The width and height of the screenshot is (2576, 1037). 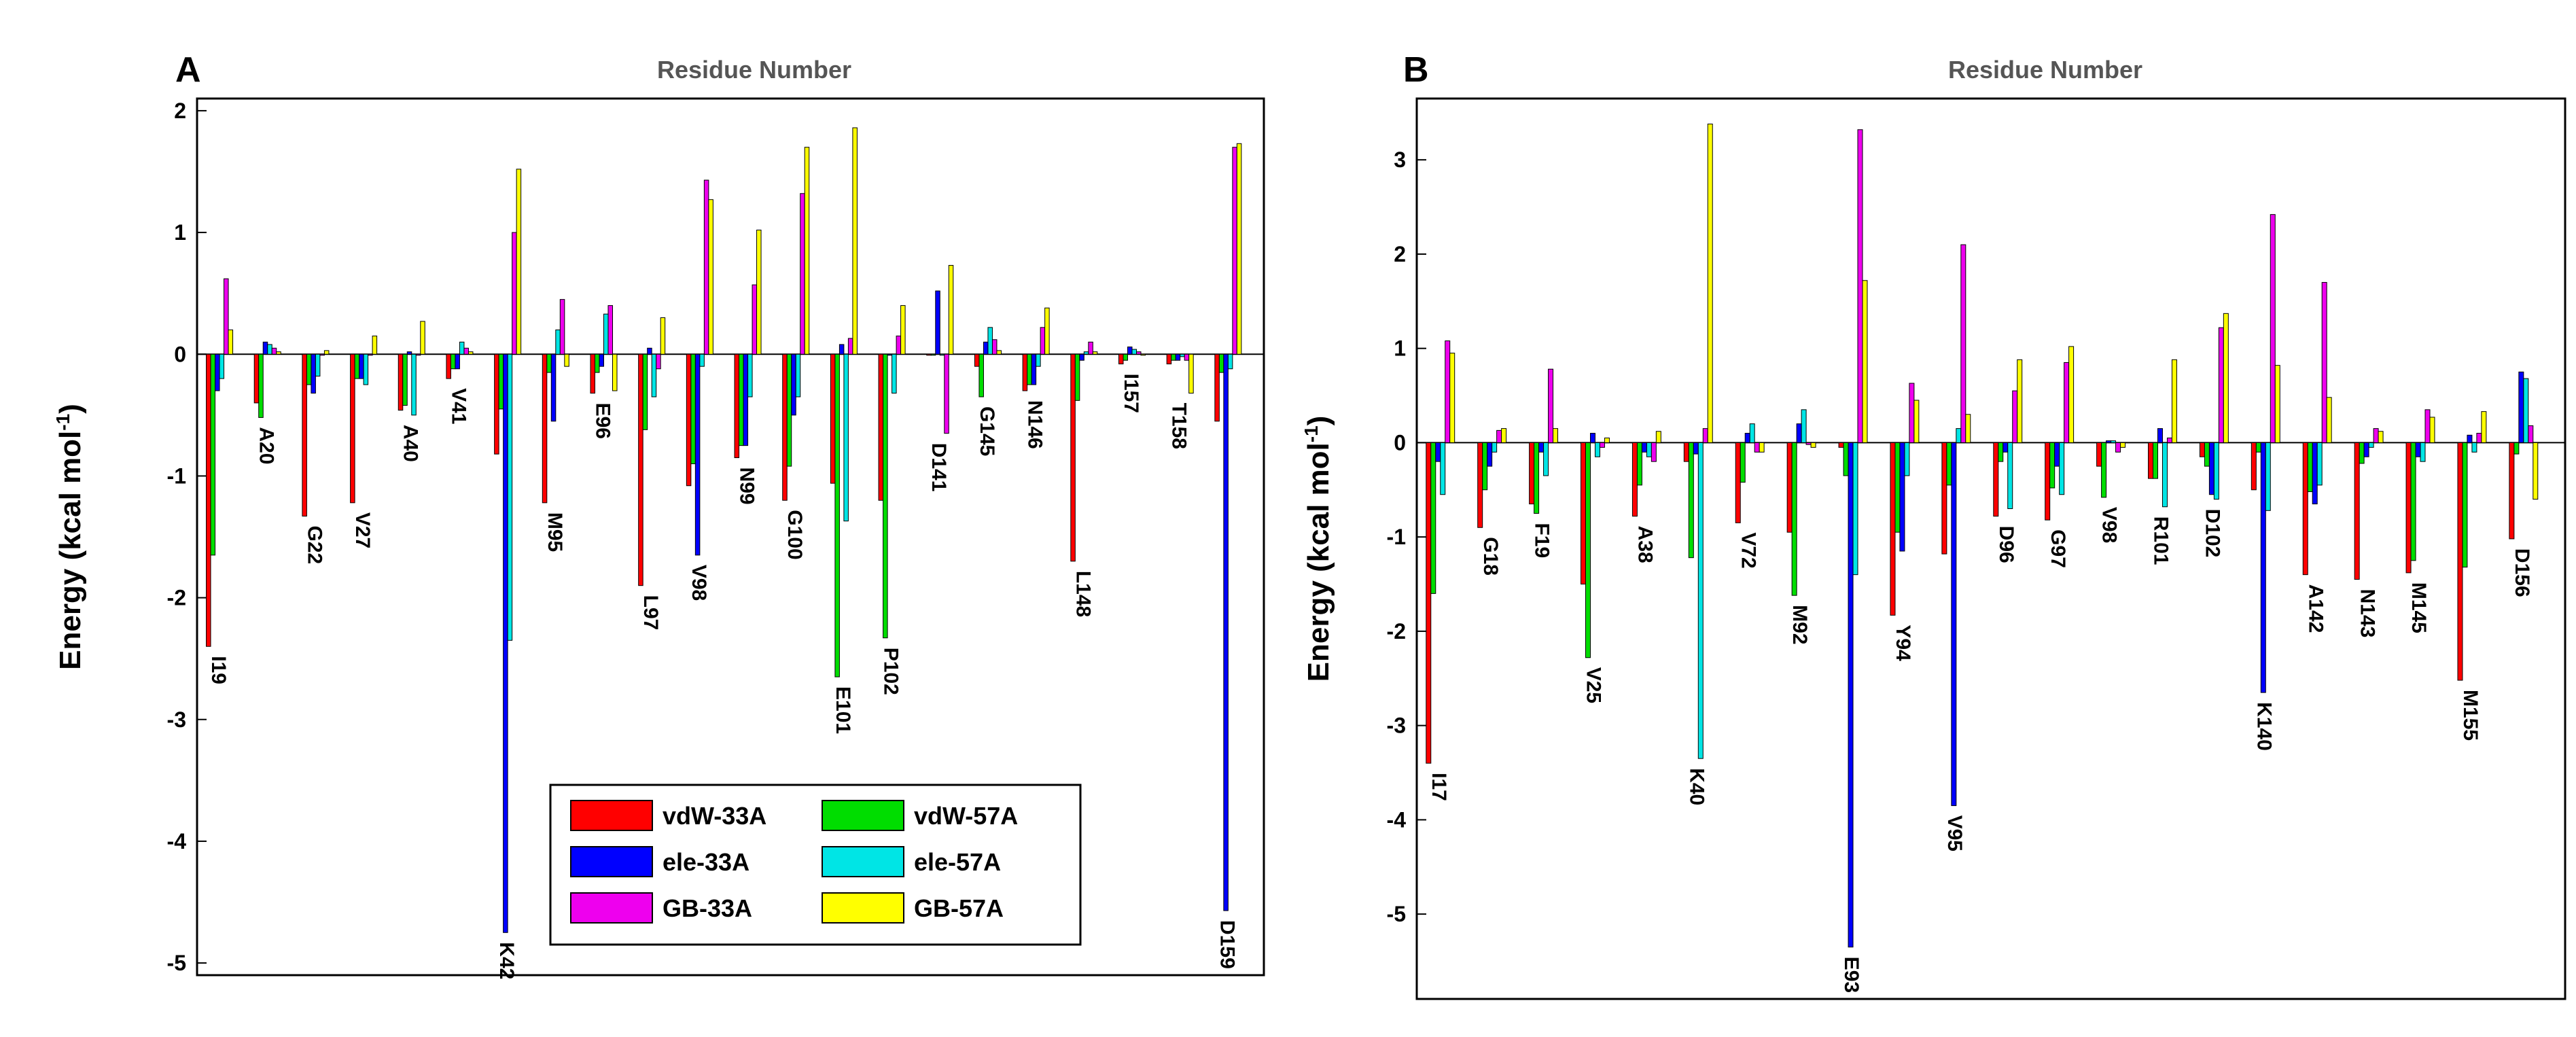 I want to click on bar-GB-33A-A38, so click(x=1654, y=452).